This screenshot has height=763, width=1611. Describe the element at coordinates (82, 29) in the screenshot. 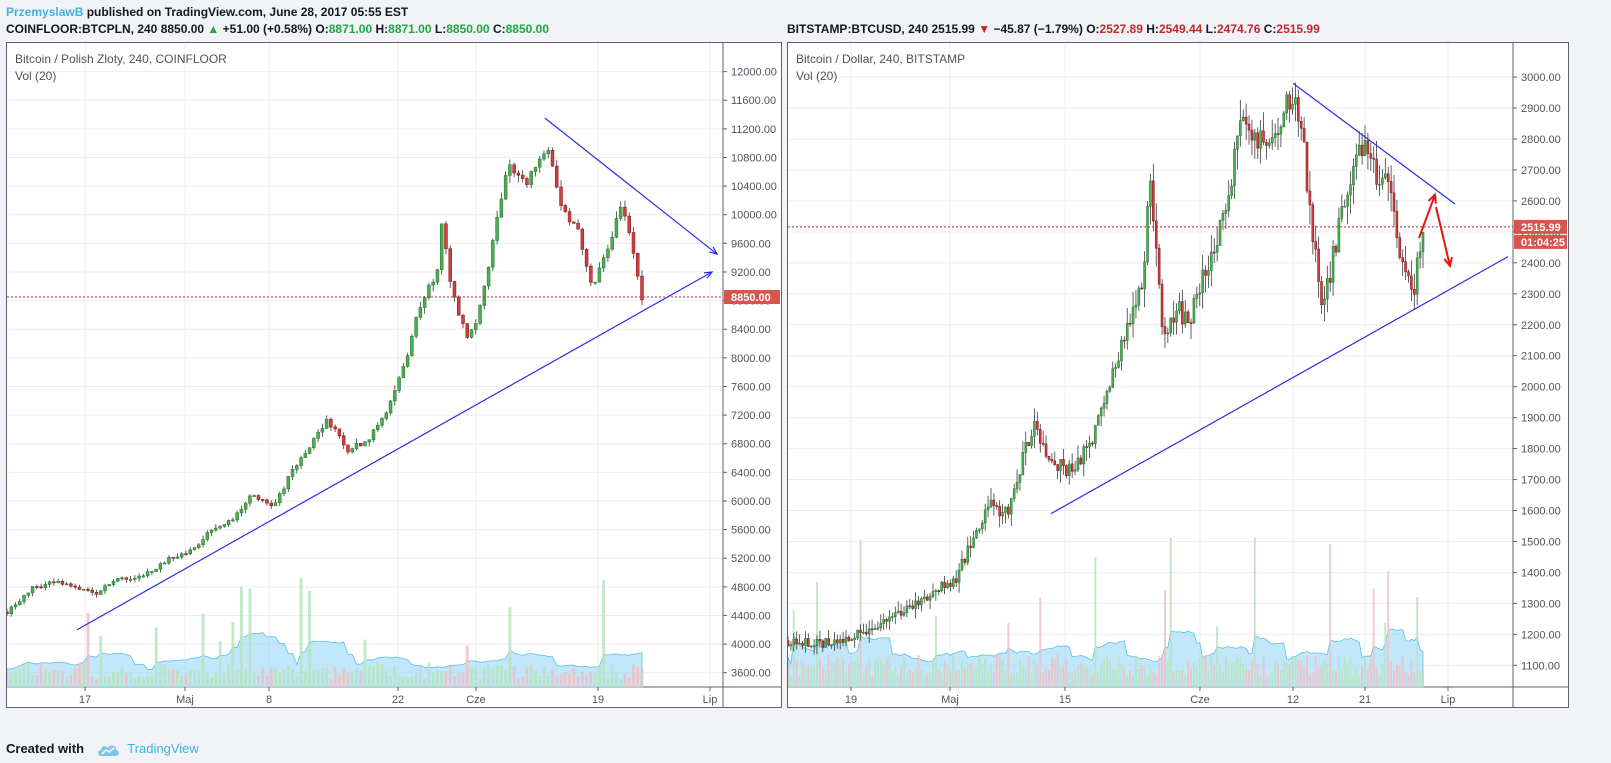

I see `left-symbol: COINFLOOR:BTCPLN, 240` at that location.